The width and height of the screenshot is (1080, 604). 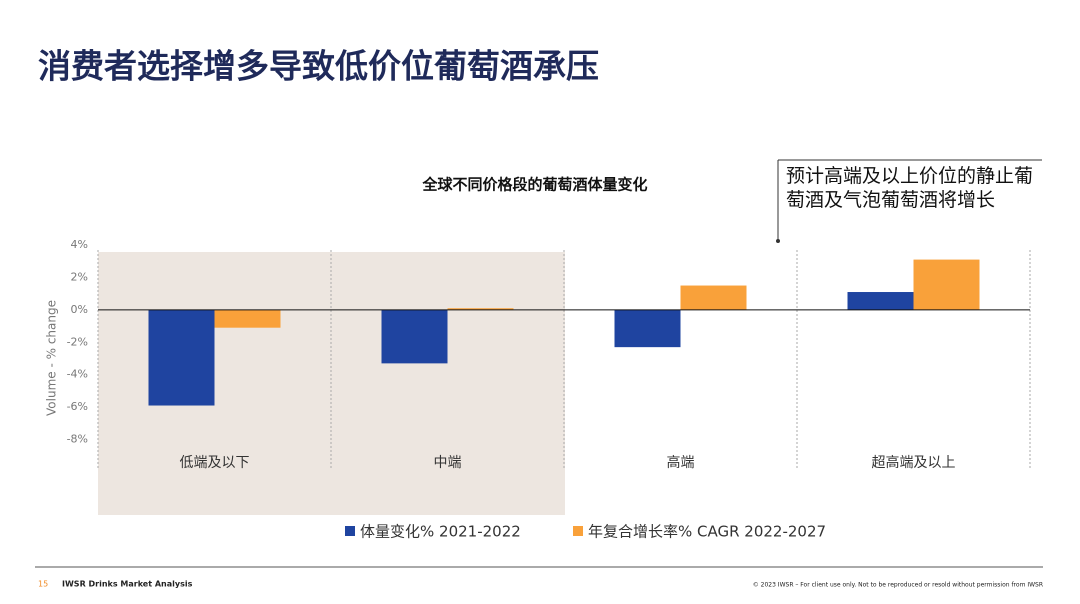 What do you see at coordinates (707, 532) in the screenshot?
I see `legend-label: 年复合增长率% CAGR 2022-2027` at bounding box center [707, 532].